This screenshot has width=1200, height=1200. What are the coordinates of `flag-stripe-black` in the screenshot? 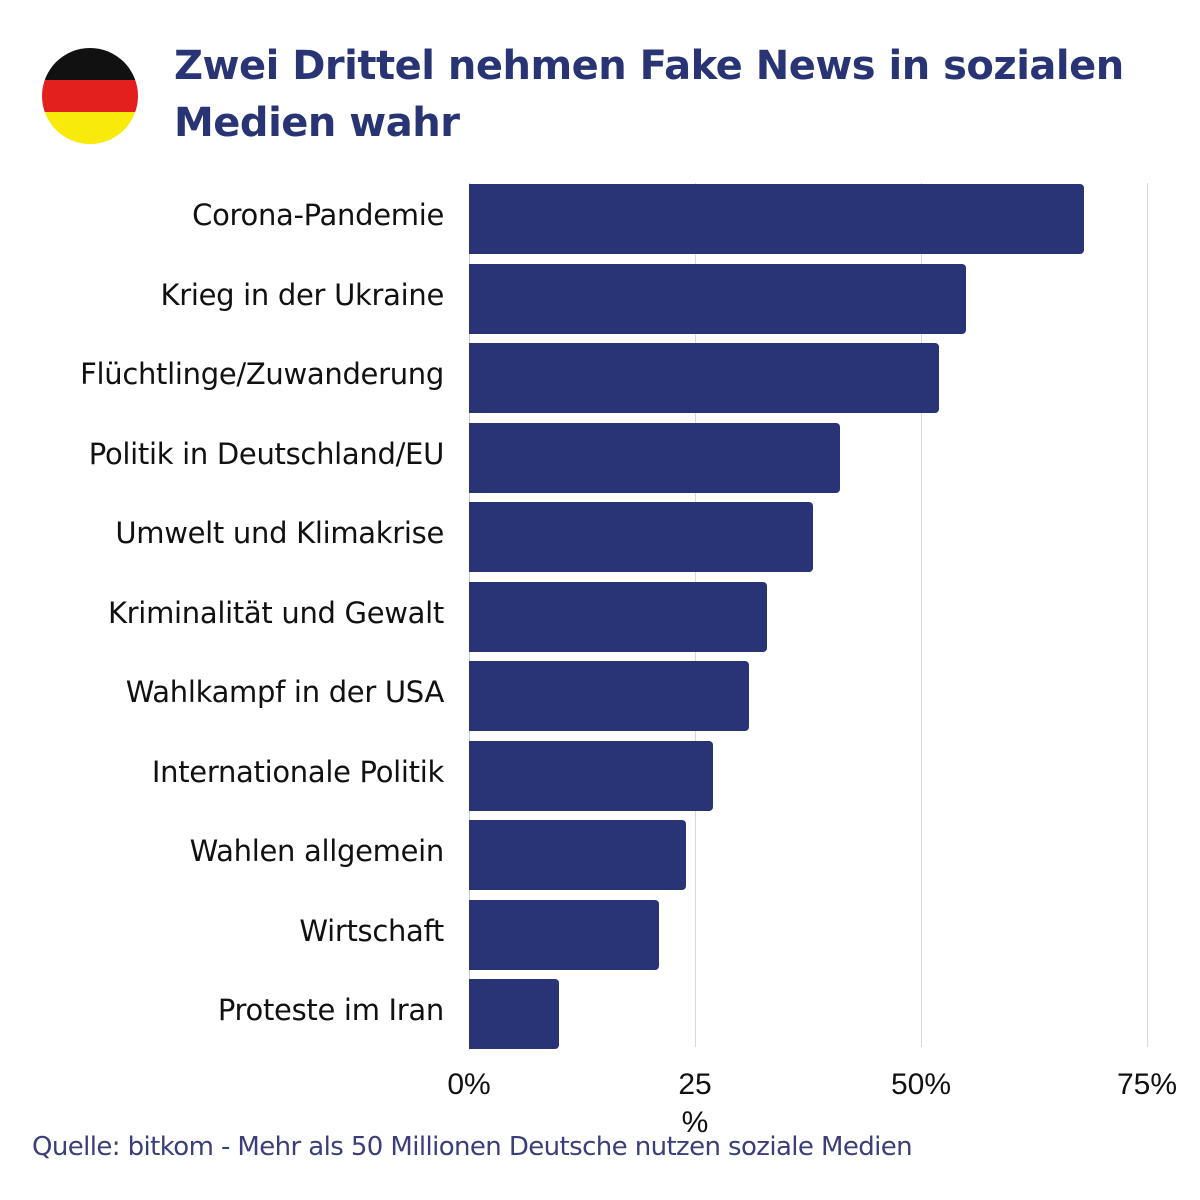 It's located at (90, 64).